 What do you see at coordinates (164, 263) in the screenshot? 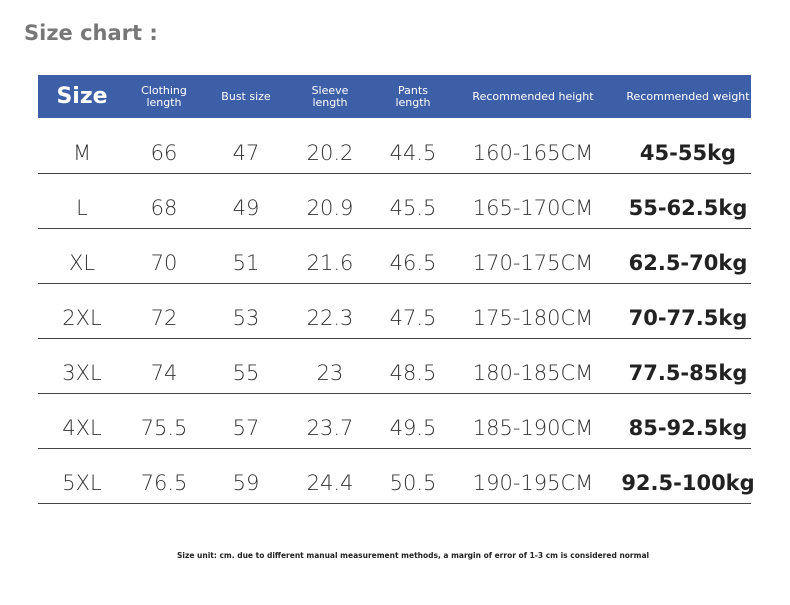
I see `table-cell: 70` at bounding box center [164, 263].